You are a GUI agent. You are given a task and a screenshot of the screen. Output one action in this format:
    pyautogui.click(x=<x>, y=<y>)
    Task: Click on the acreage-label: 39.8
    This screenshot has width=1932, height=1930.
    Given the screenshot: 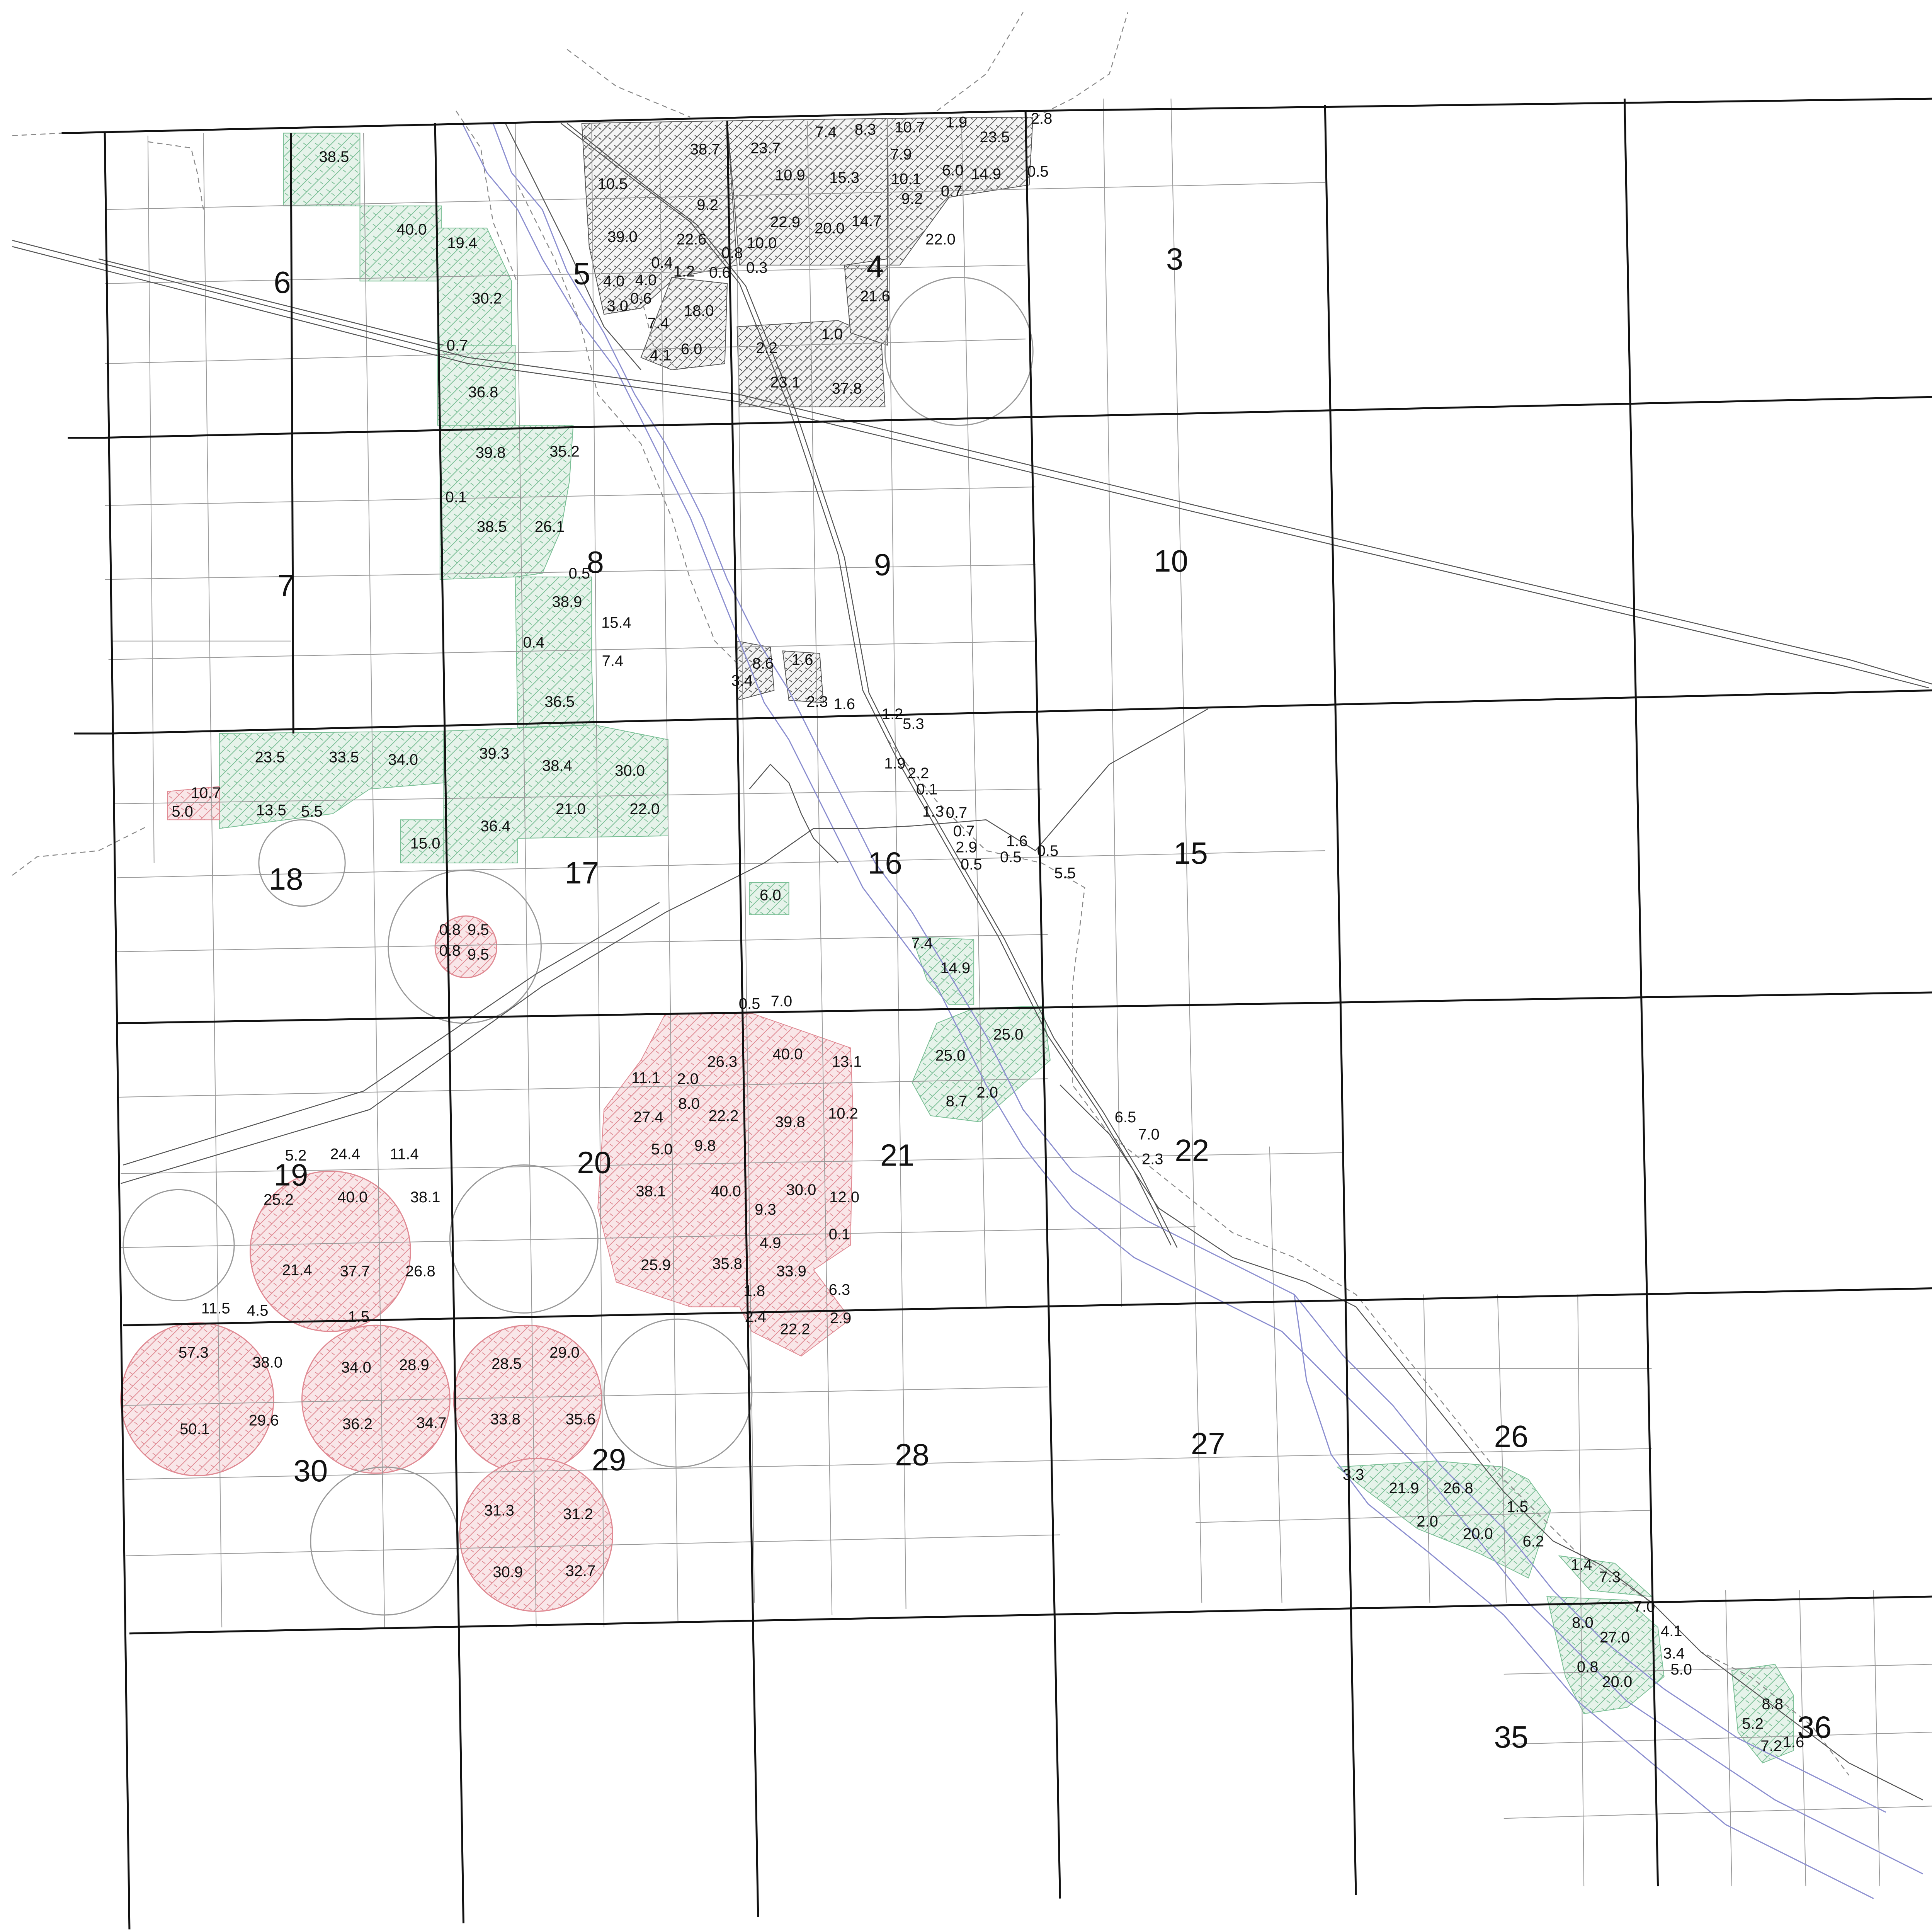 What is the action you would take?
    pyautogui.click(x=491, y=452)
    